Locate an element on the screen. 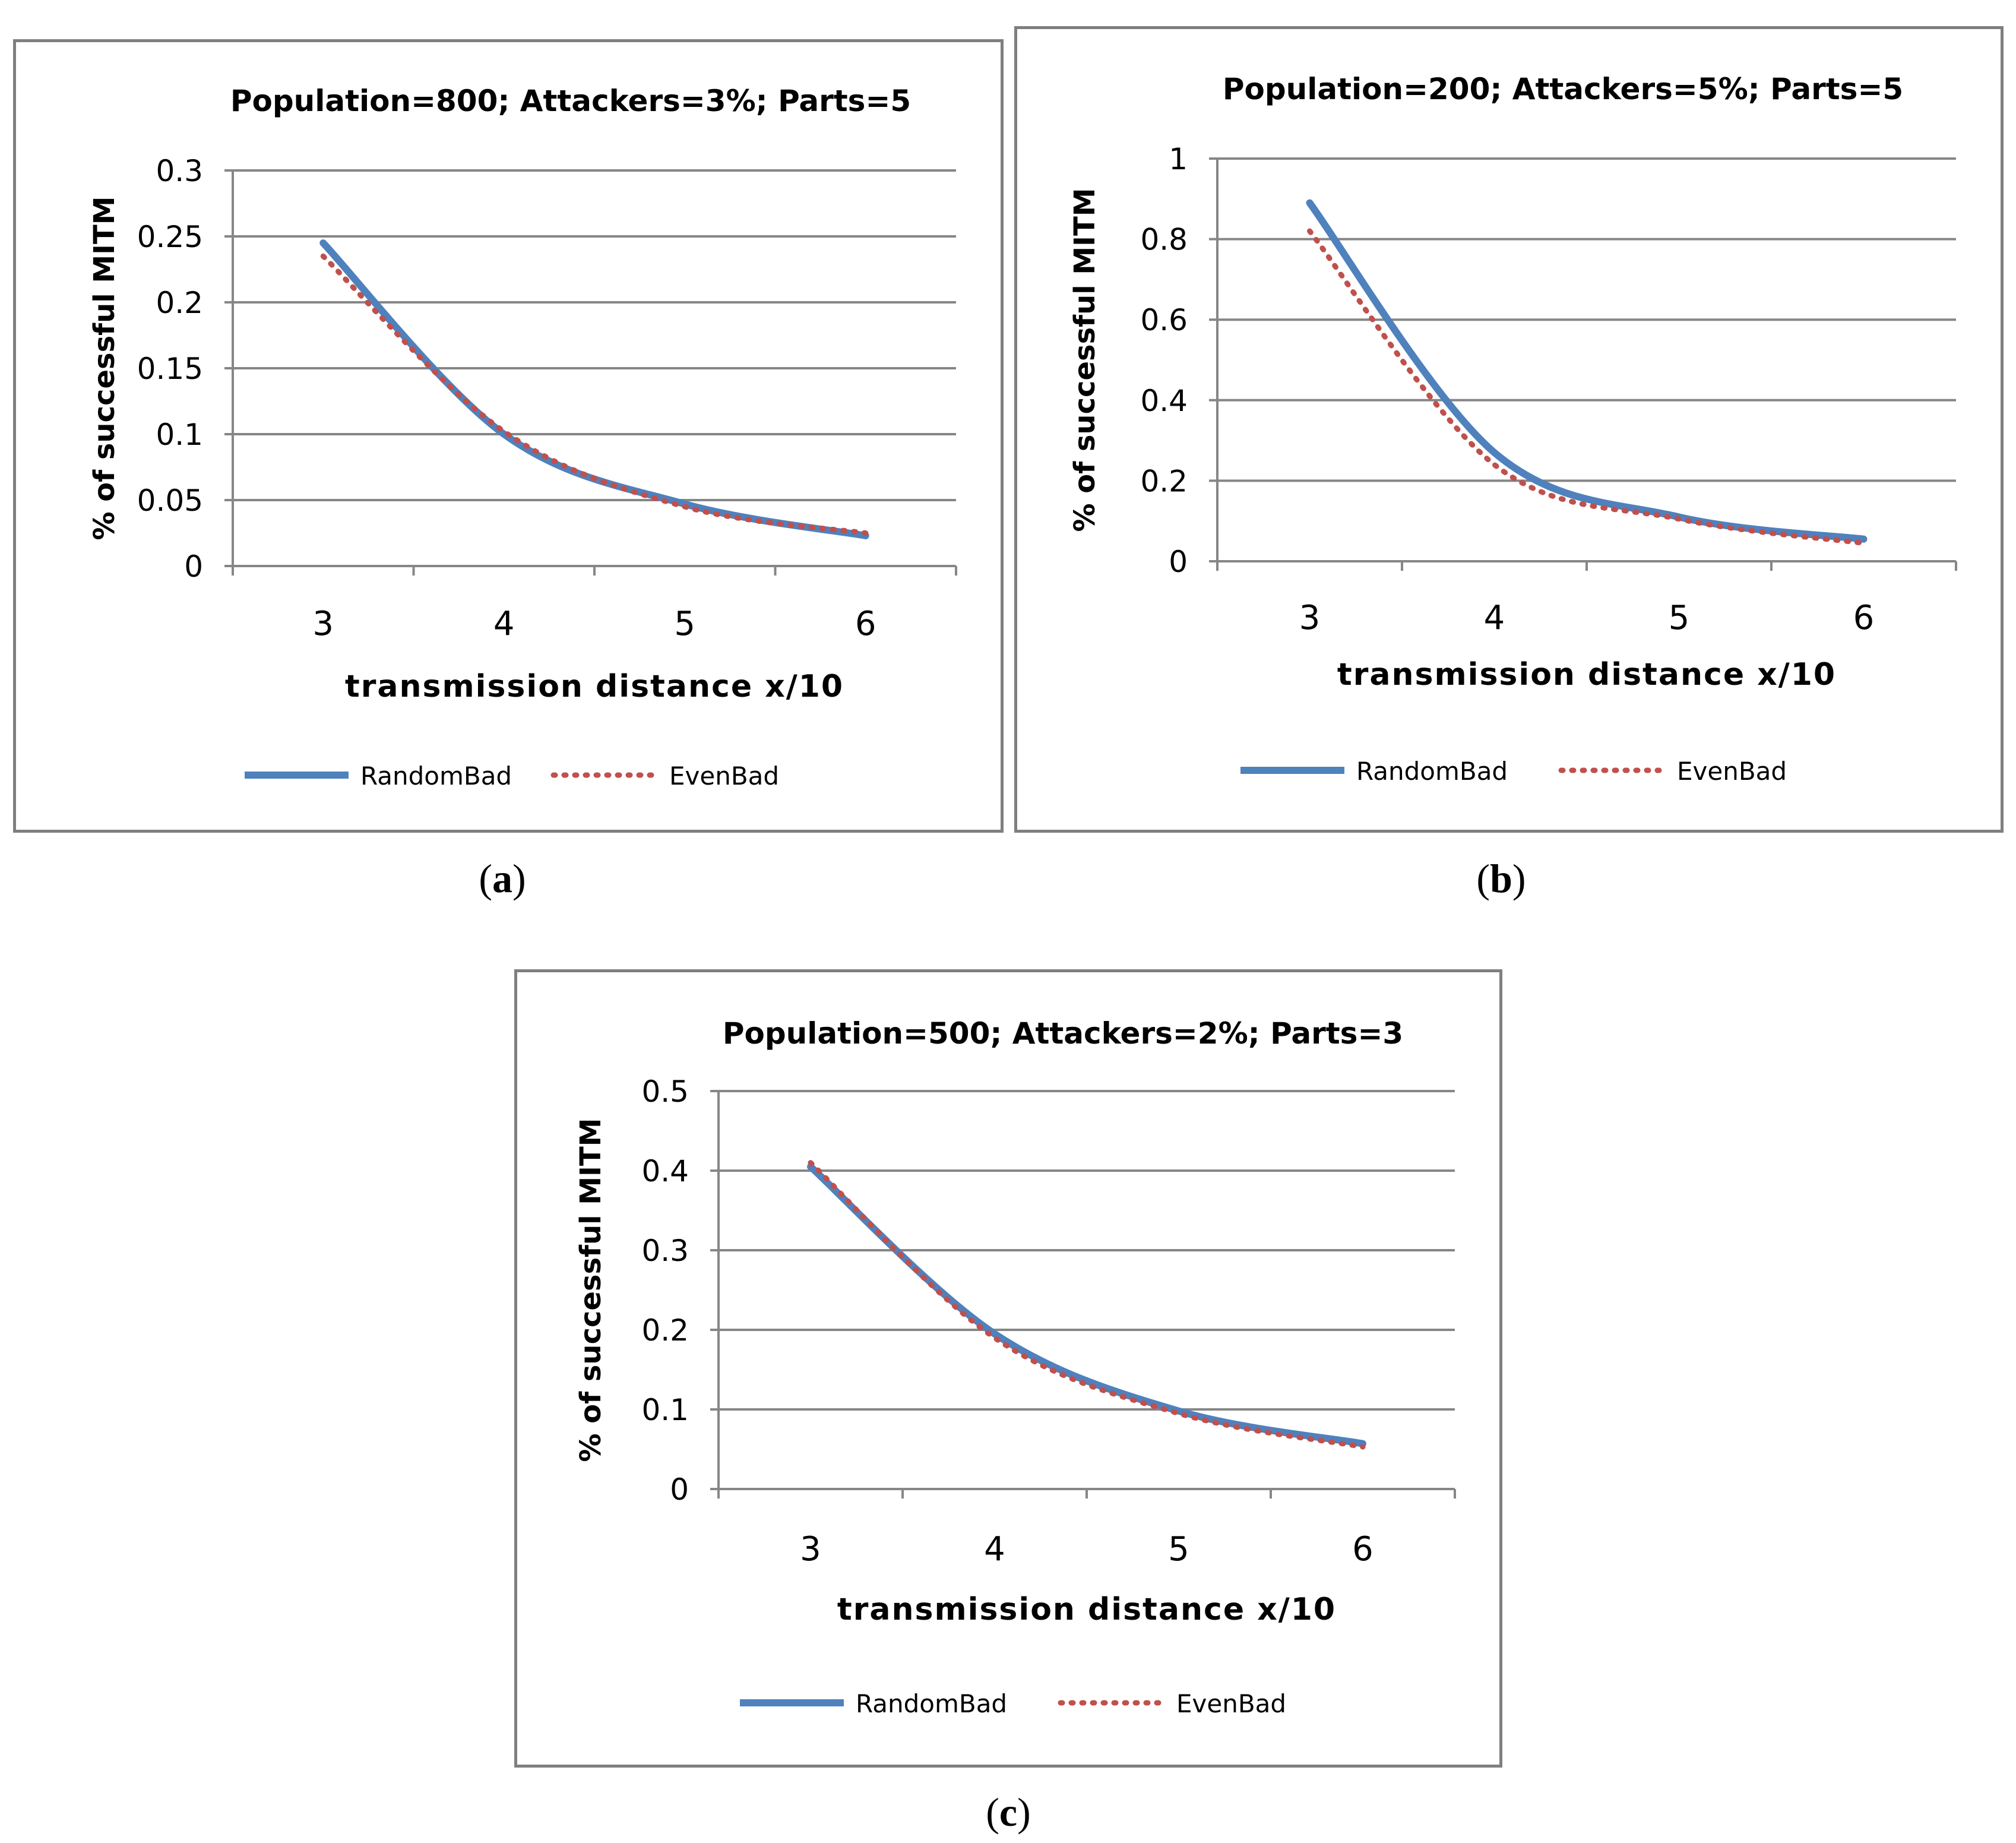 The height and width of the screenshot is (1843, 2016). chart-title: Population=500; Attackers=2%; Parts=3 is located at coordinates (1063, 1033).